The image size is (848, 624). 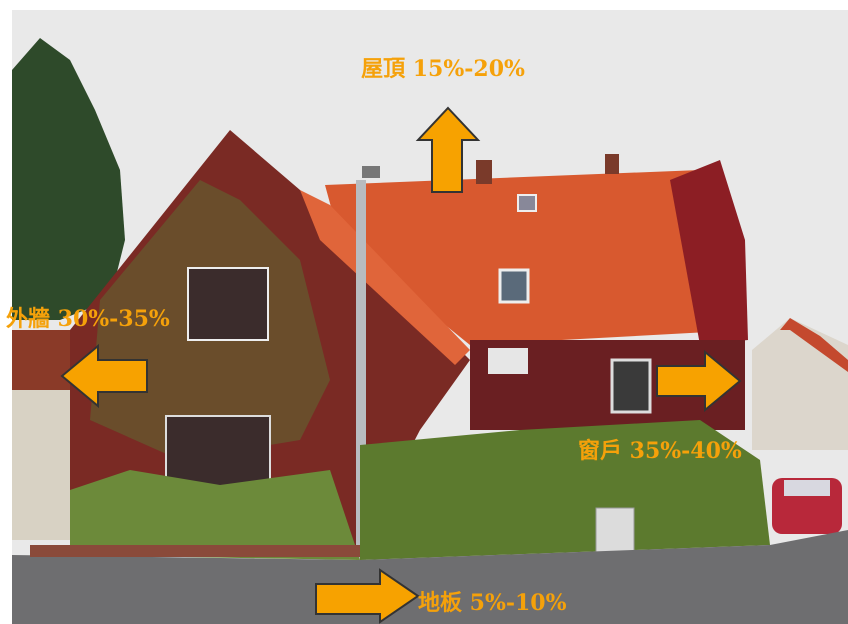 I want to click on road, so click(x=430, y=577).